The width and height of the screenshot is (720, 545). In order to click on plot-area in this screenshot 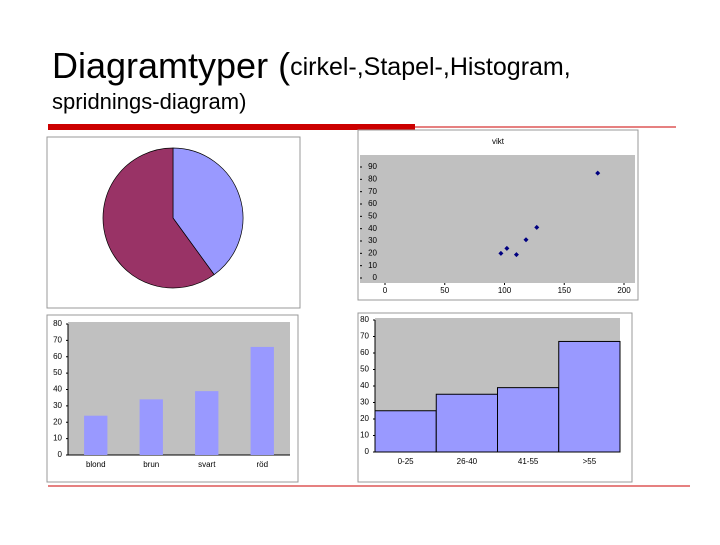, I will do `click(497, 219)`.